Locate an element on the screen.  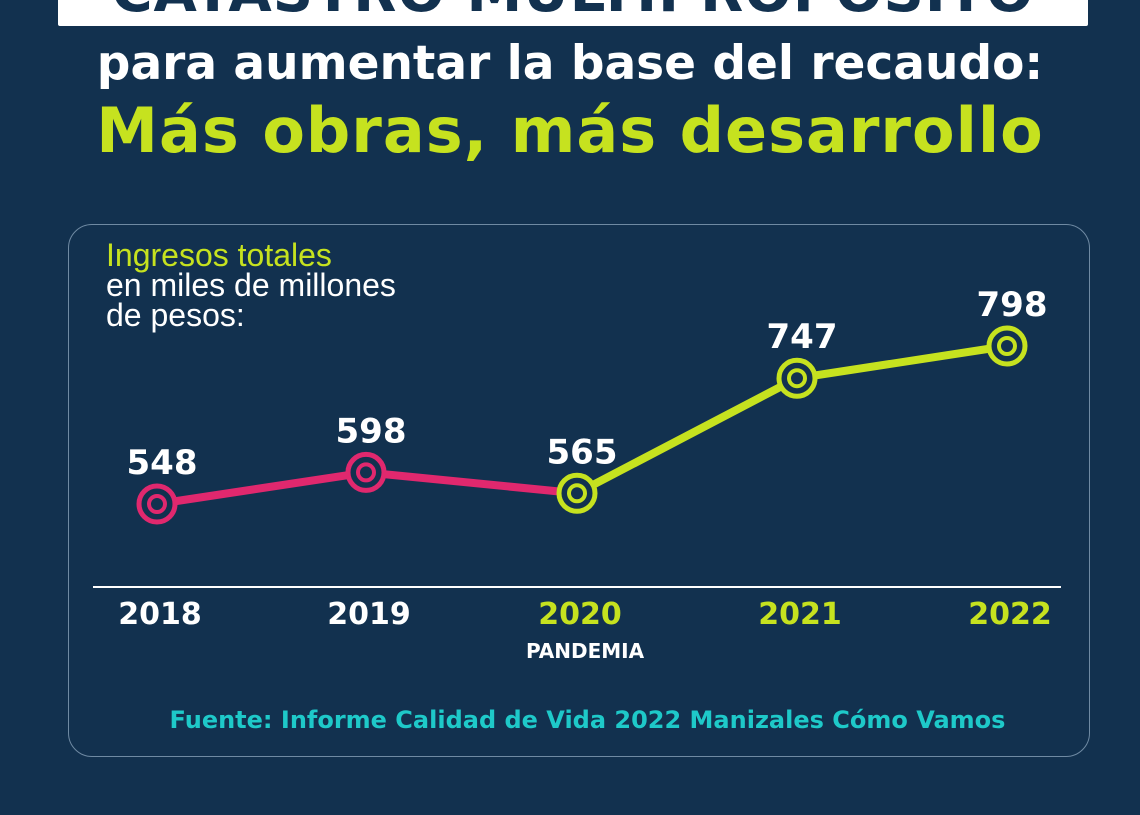
annotation-2020: PANDEMIA is located at coordinates (585, 651).